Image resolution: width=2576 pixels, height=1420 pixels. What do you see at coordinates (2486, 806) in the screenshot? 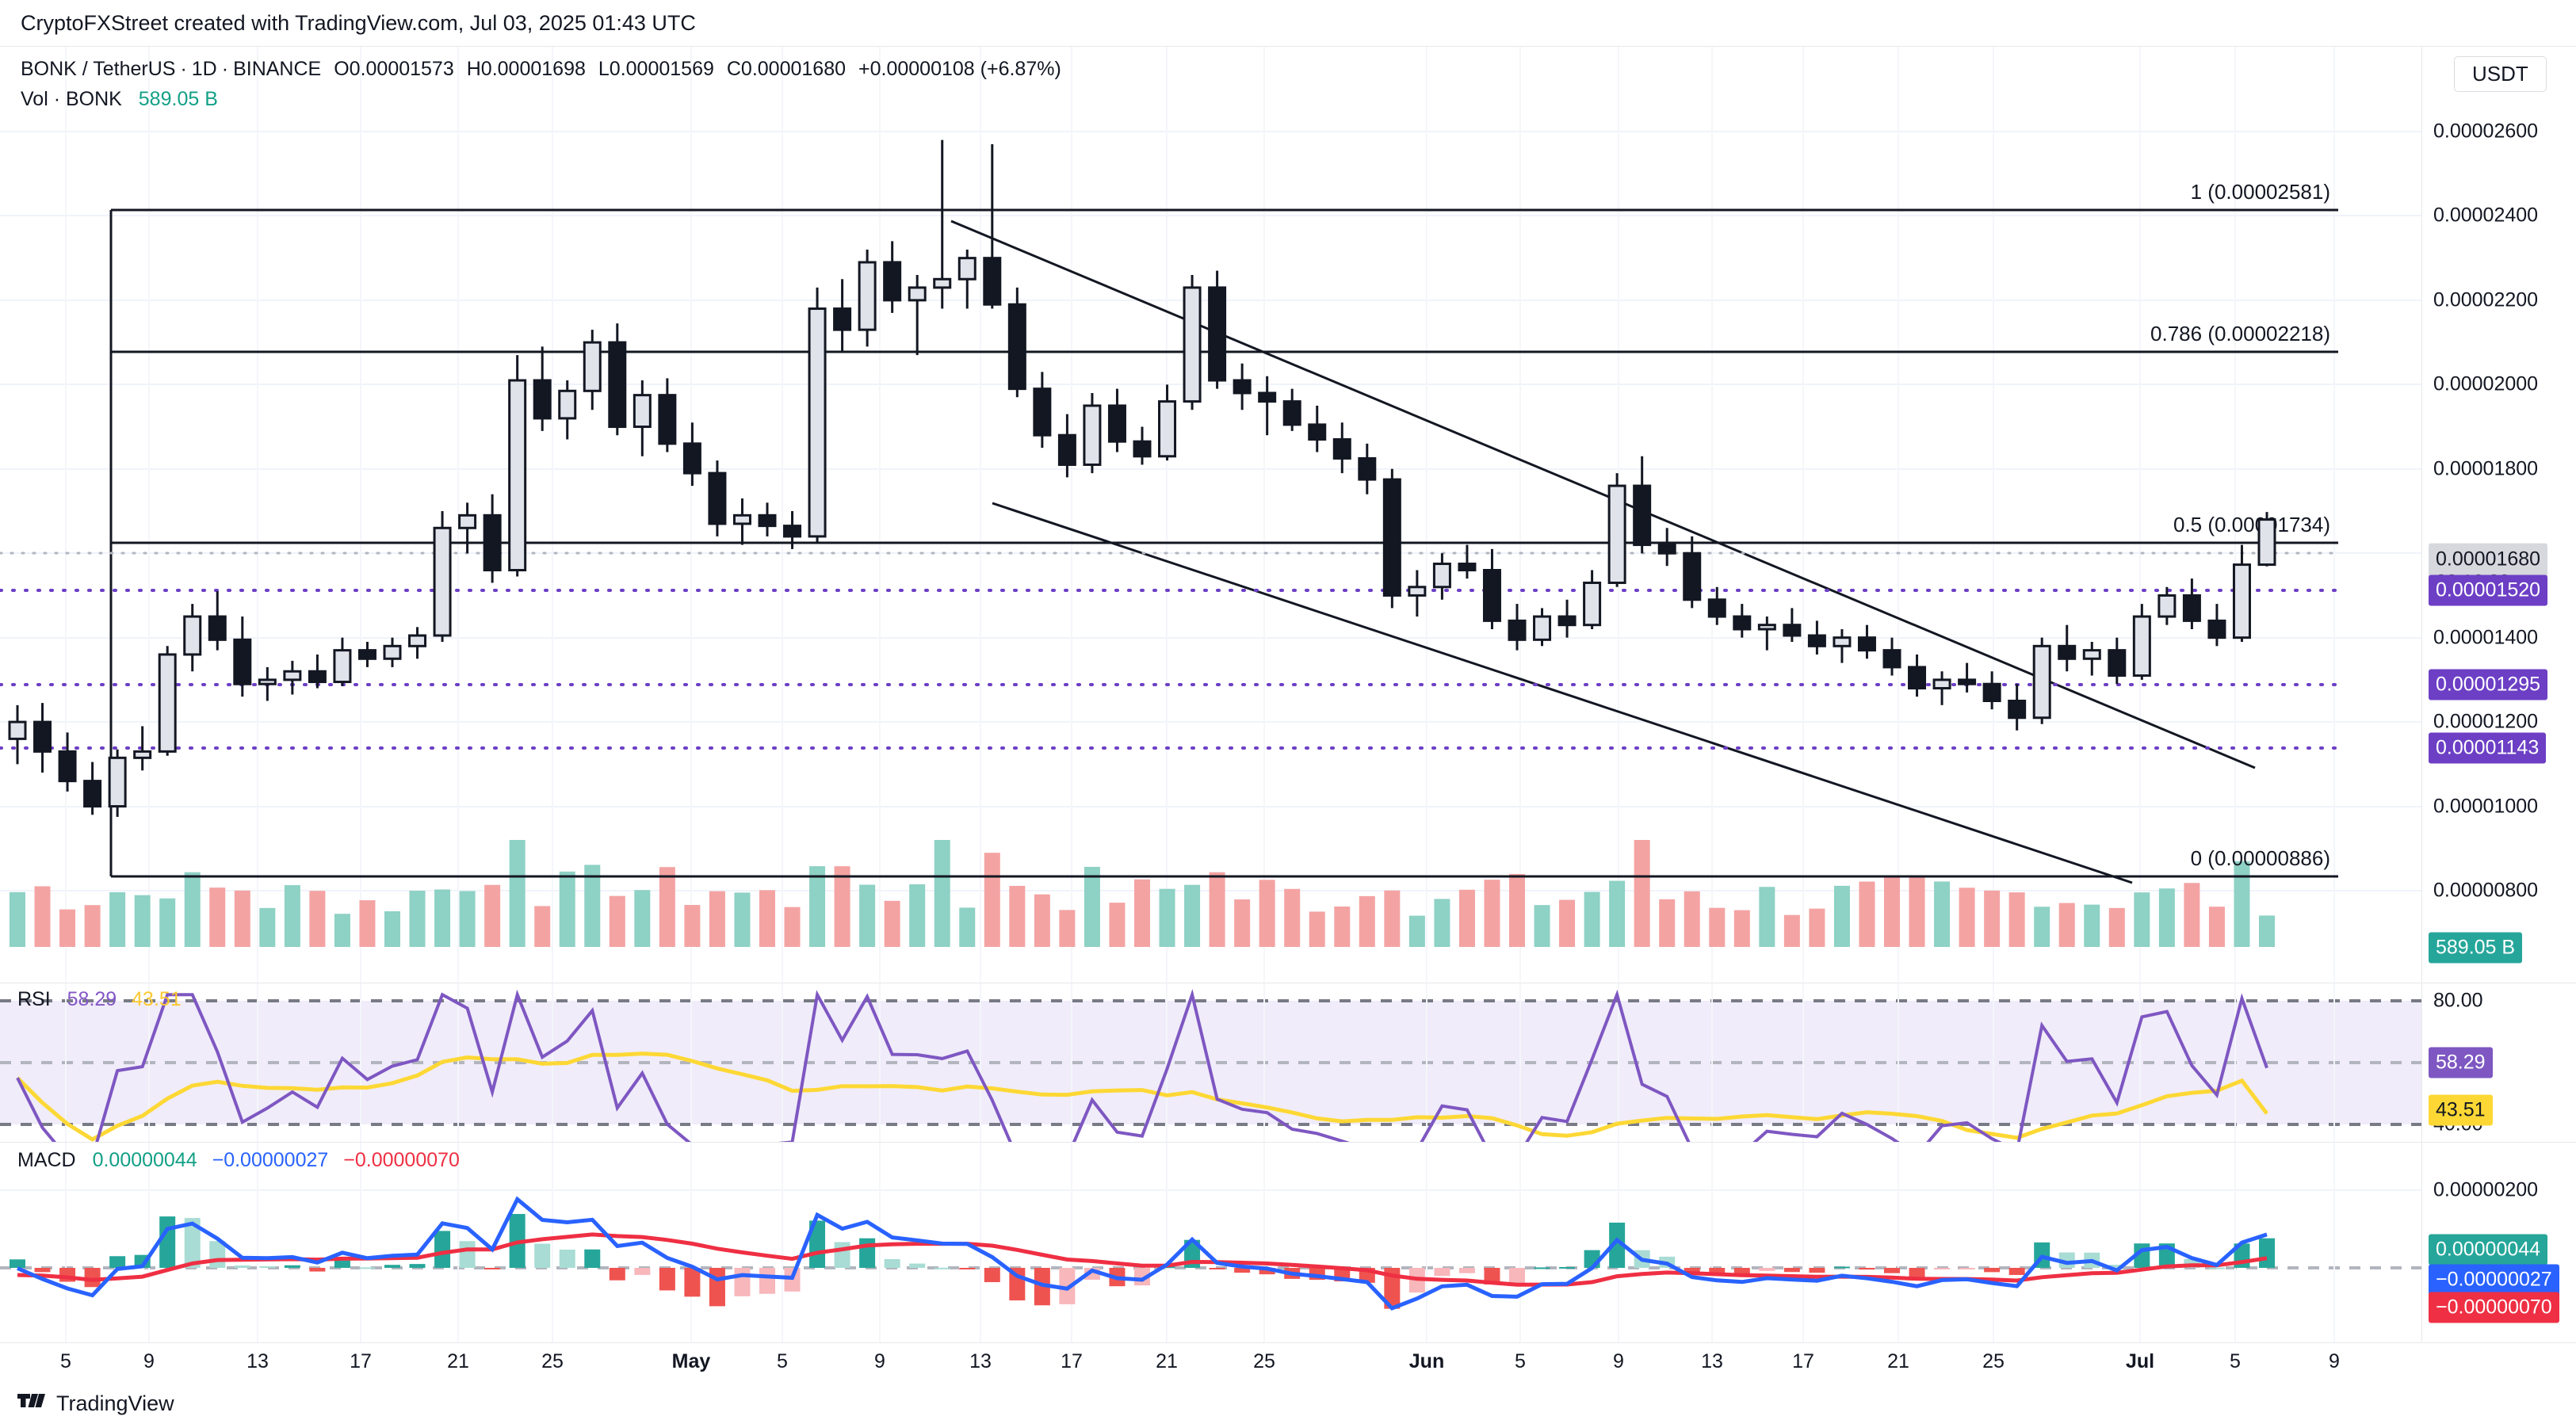
I see `price-tick-label: 0.00001000` at bounding box center [2486, 806].